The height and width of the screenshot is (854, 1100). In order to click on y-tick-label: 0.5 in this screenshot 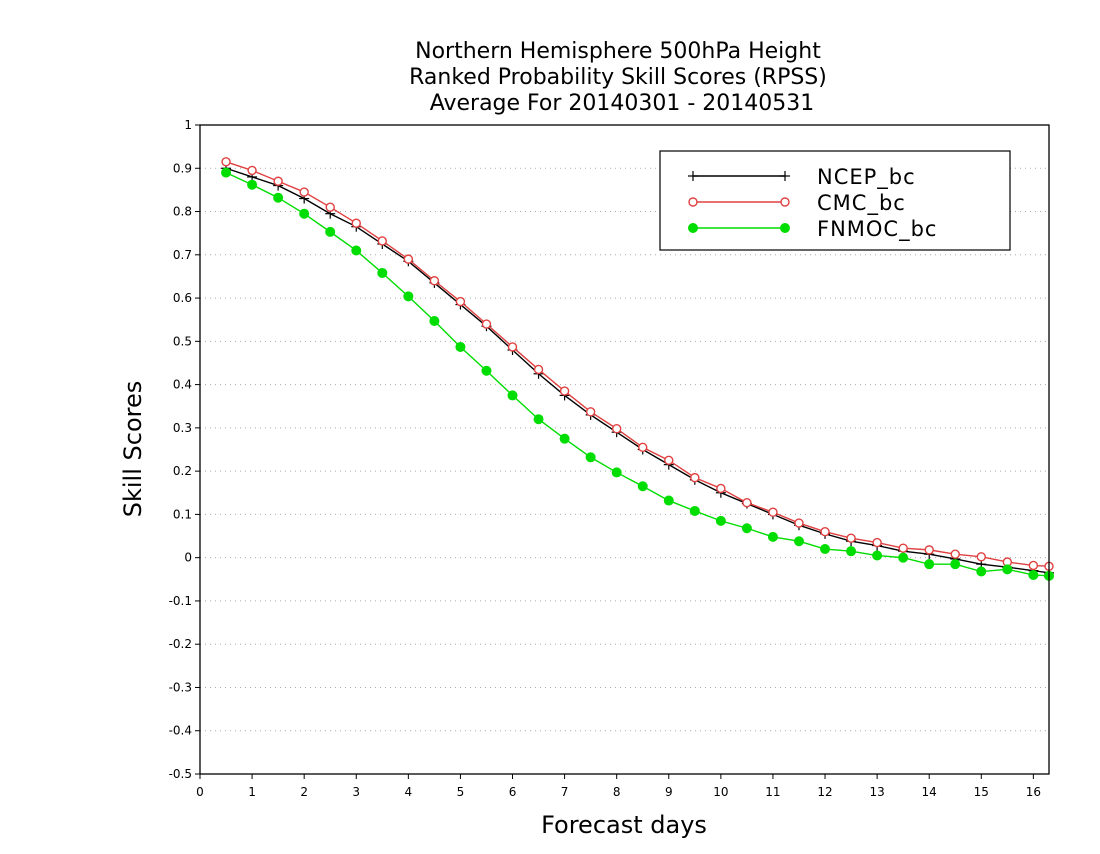, I will do `click(182, 341)`.